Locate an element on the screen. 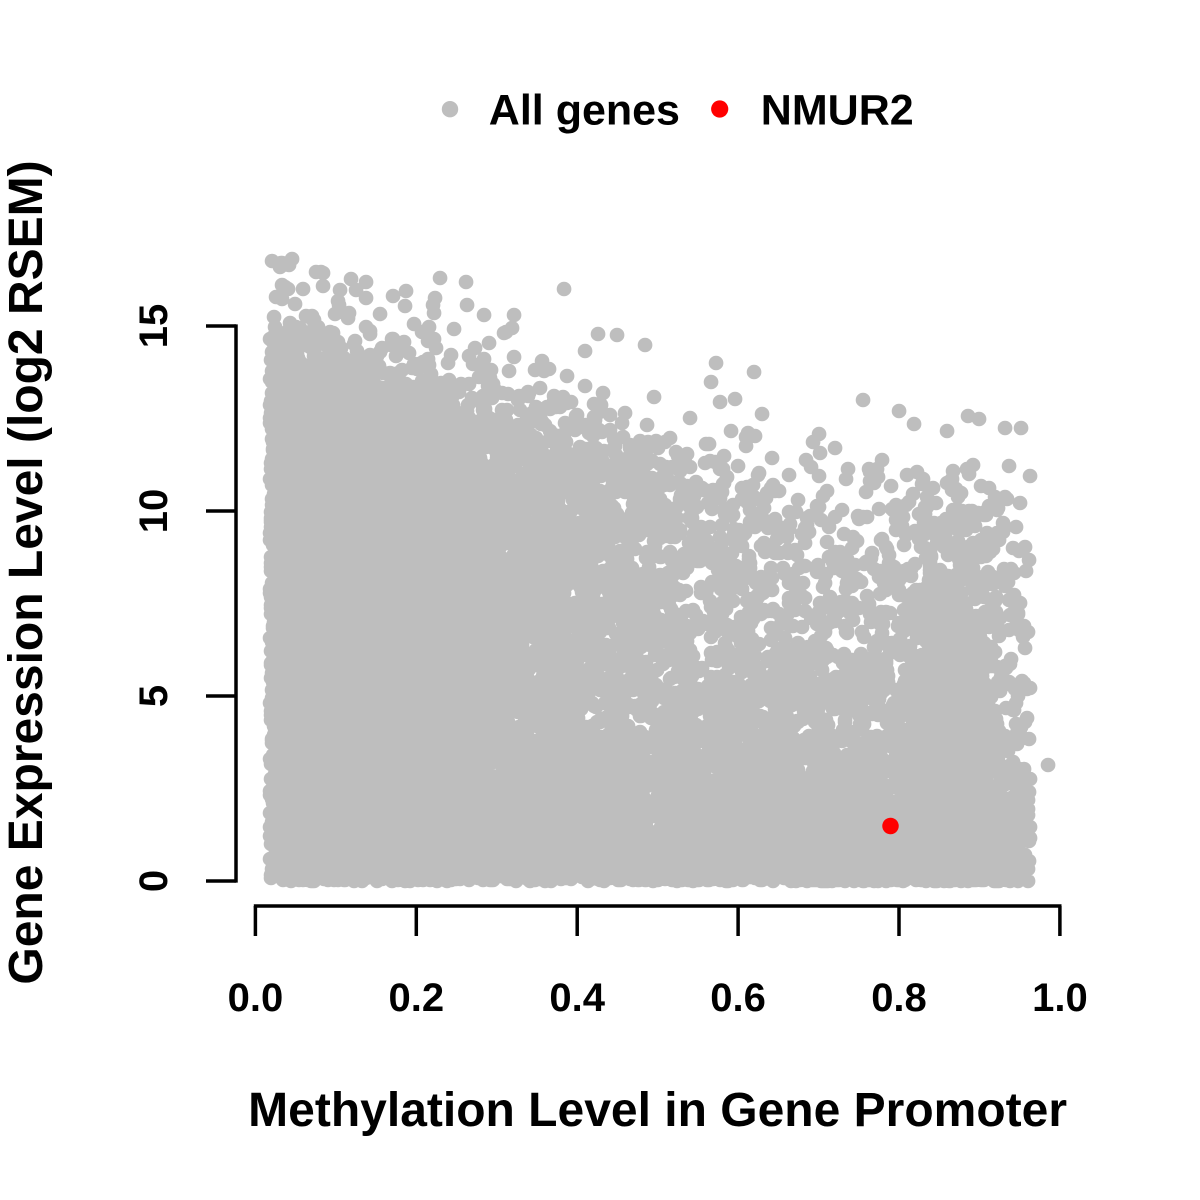 This screenshot has width=1200, height=1200. svg-text: All genes is located at coordinates (584, 111).